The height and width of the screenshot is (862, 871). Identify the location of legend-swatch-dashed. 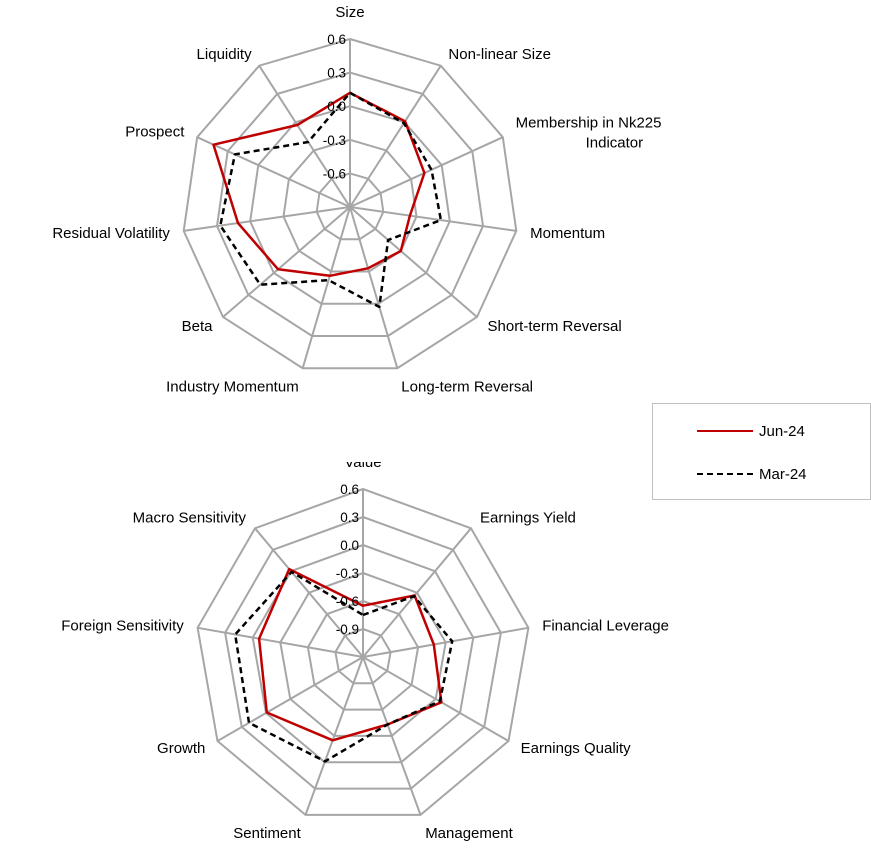
(725, 474).